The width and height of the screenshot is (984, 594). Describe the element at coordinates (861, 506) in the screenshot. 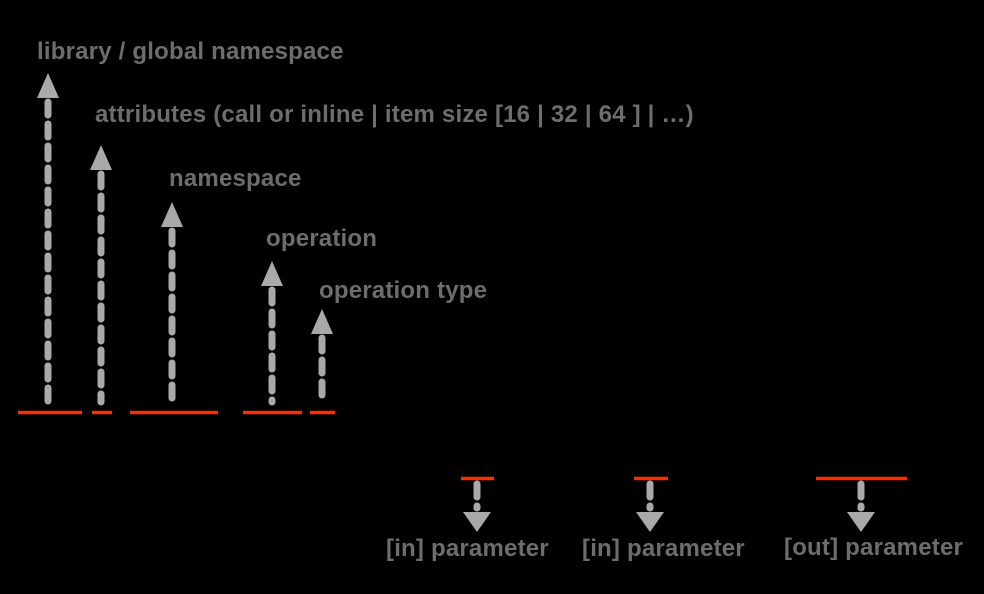

I see `down-arrow-out-parameter` at that location.